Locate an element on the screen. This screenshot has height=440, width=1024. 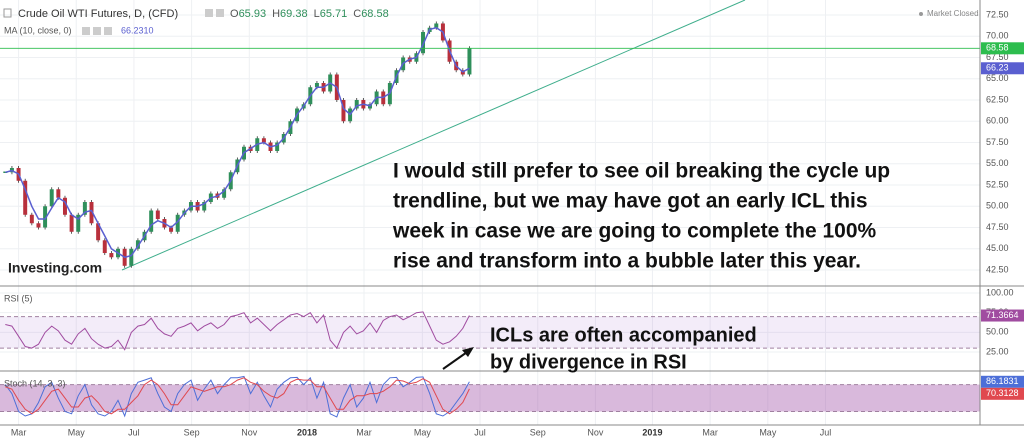
ma-title: MA (10, close, 0) is located at coordinates (38, 30).